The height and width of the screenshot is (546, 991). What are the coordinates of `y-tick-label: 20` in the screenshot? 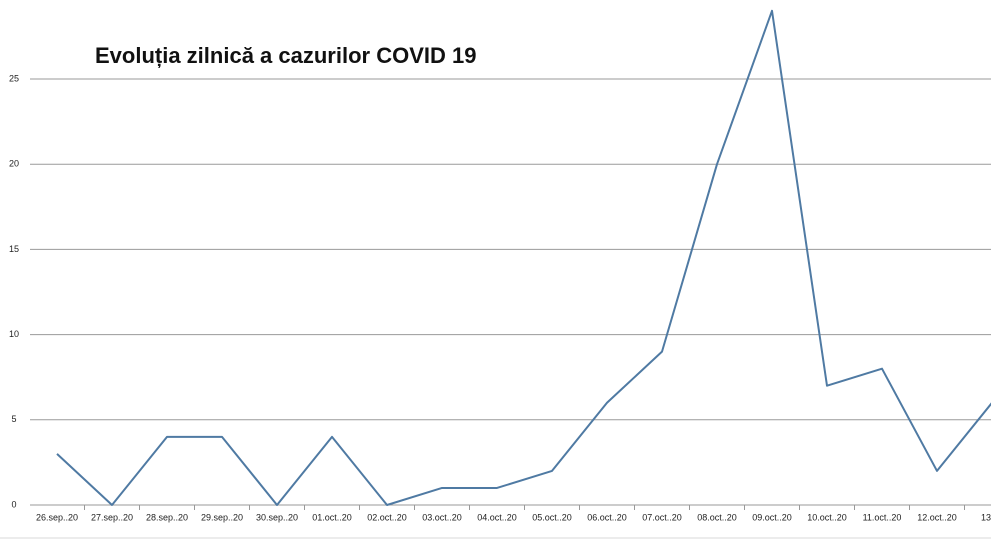 It's located at (14, 164).